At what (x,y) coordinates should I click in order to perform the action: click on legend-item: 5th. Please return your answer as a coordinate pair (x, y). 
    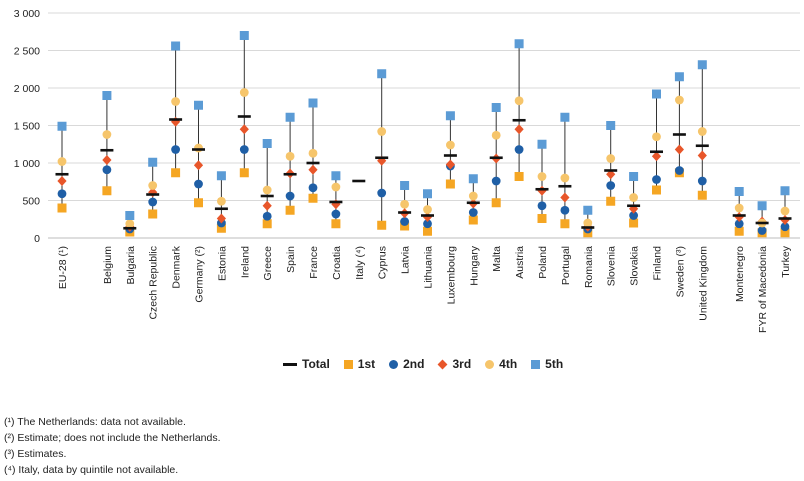
    Looking at the image, I should click on (547, 364).